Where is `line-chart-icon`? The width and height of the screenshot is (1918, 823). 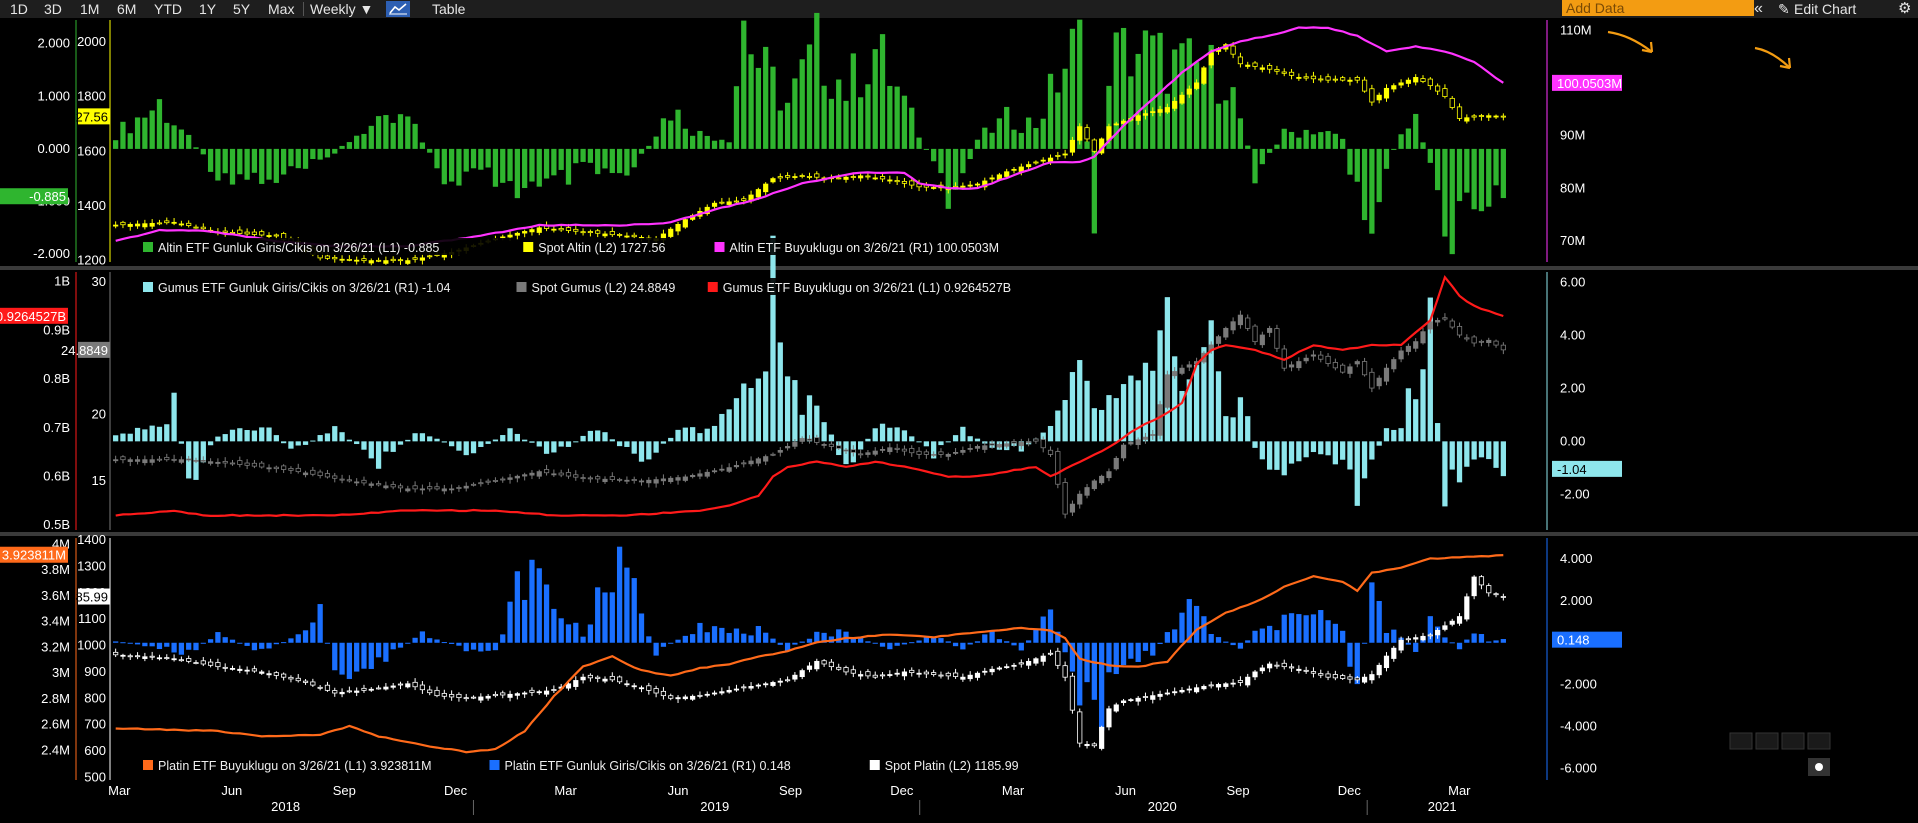
line-chart-icon is located at coordinates (398, 9).